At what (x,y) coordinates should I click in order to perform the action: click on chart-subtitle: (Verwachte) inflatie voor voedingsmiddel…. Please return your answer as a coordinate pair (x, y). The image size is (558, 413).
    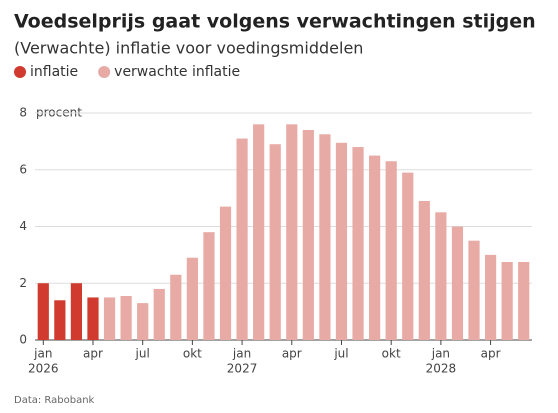
    Looking at the image, I should click on (188, 48).